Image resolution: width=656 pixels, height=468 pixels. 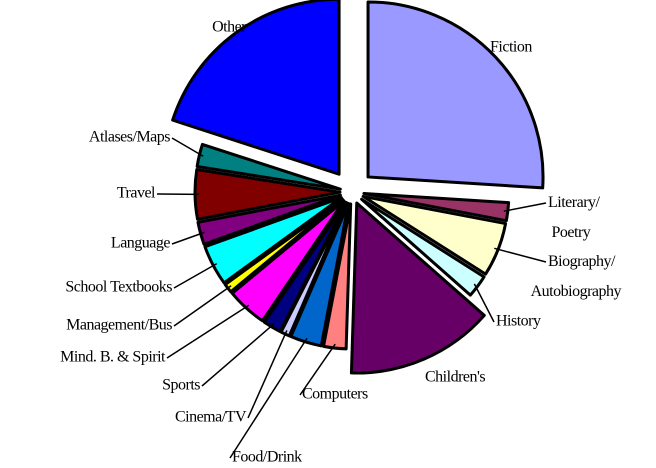 I want to click on slice-label: Sports, so click(x=181, y=385).